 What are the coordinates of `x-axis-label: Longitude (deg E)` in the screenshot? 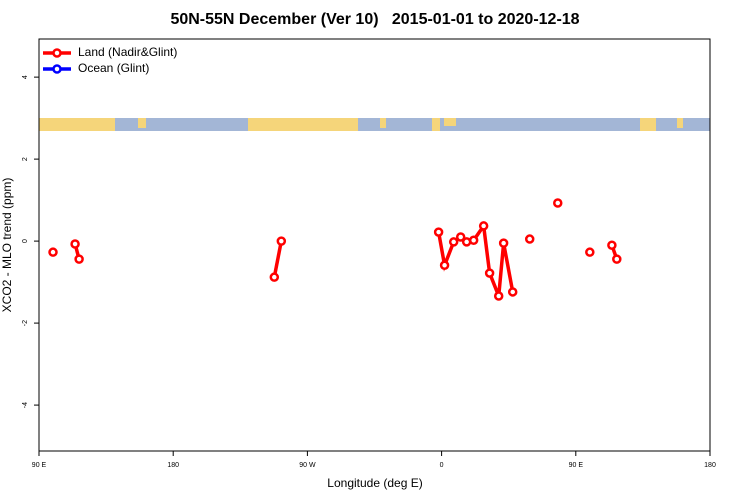 It's located at (374, 483).